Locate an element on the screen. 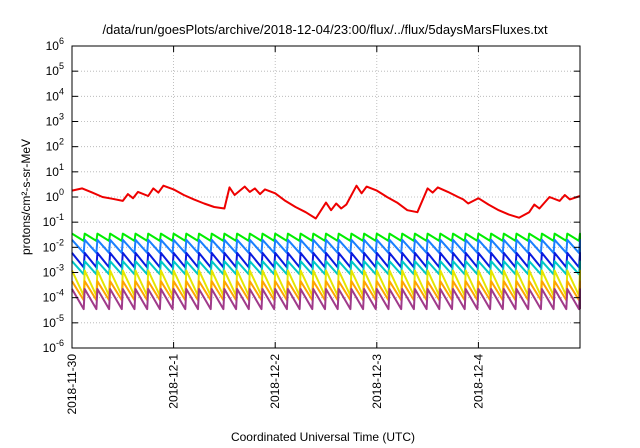 This screenshot has width=640, height=448. y-tick-label: 10⁻⁴ is located at coordinates (53, 296).